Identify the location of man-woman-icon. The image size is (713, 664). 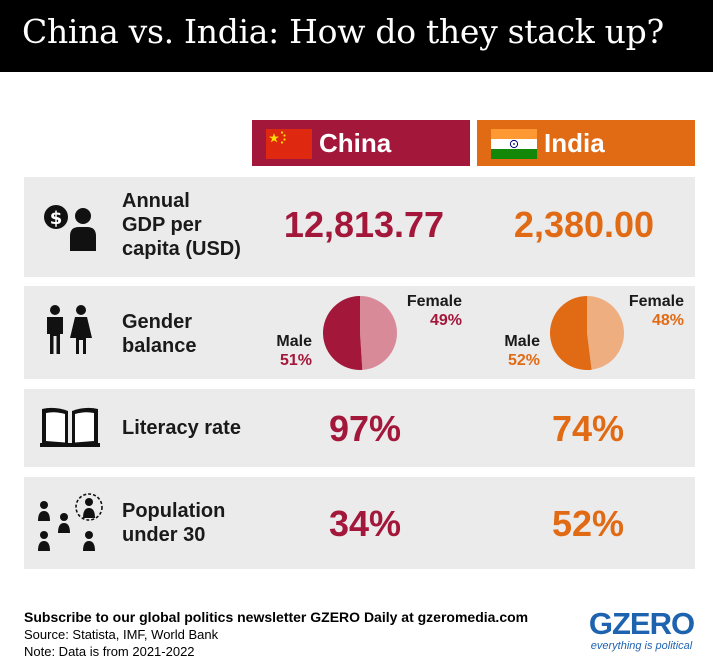
(69, 329).